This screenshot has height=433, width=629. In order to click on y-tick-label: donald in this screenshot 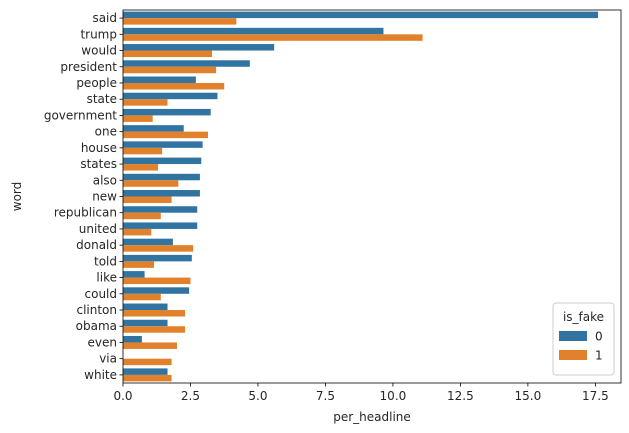, I will do `click(96, 245)`.